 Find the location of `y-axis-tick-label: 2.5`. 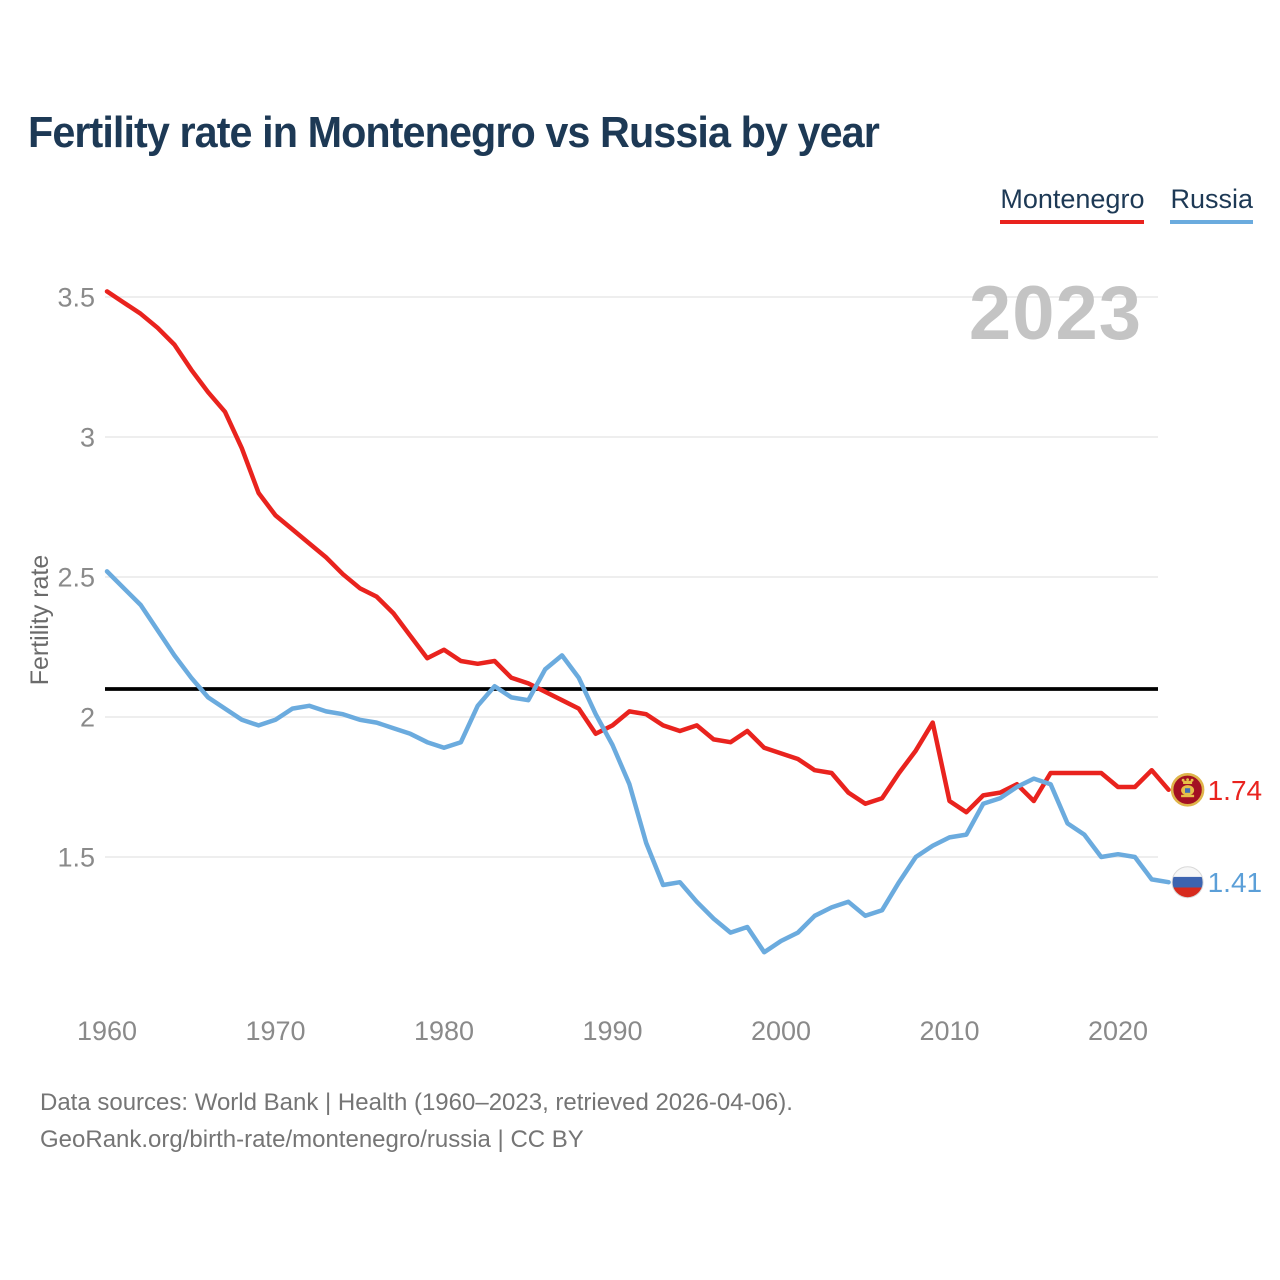

y-axis-tick-label: 2.5 is located at coordinates (76, 578).